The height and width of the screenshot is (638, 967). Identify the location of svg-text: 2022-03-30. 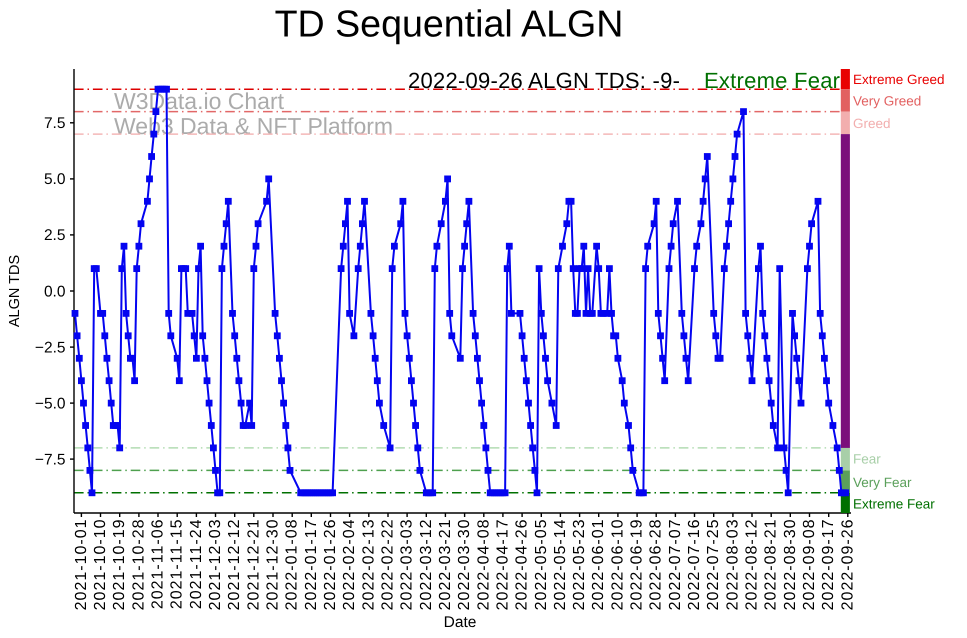
(464, 565).